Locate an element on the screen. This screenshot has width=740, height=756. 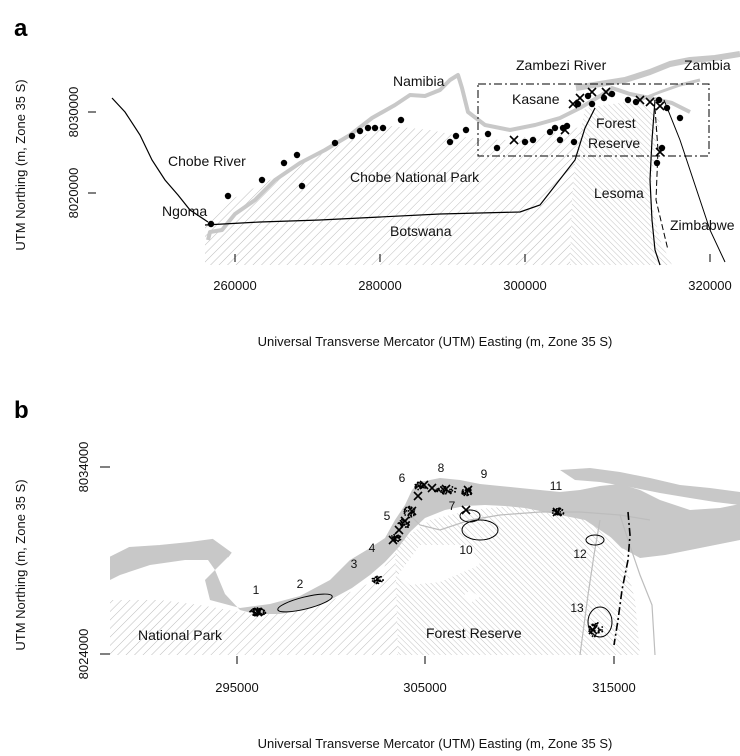
label-ngoma: Ngoma is located at coordinates (184, 211).